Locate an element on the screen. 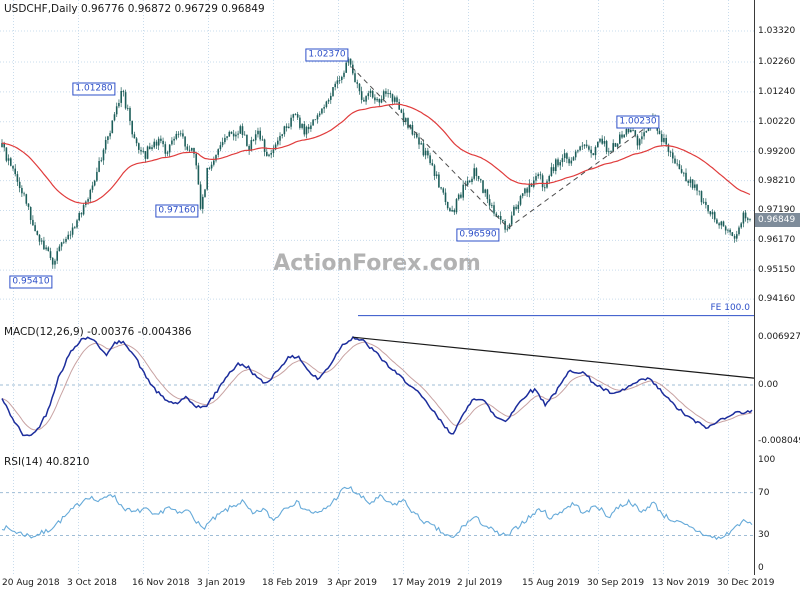 The width and height of the screenshot is (800, 600). axis-tick-label: 100 is located at coordinates (767, 460).